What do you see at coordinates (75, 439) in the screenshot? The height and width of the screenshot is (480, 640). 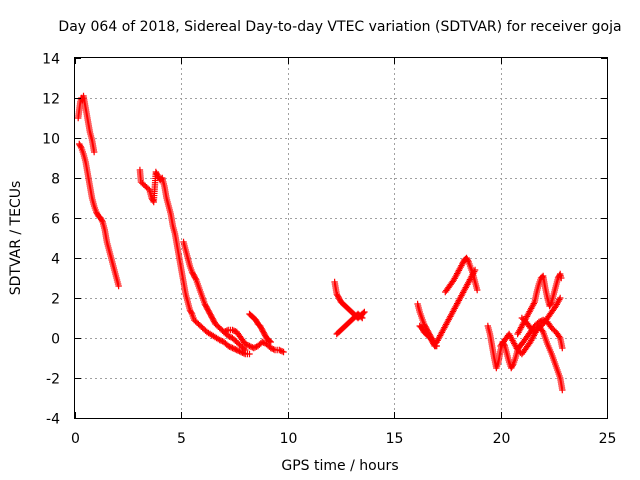 I see `x-tick-label: 0` at bounding box center [75, 439].